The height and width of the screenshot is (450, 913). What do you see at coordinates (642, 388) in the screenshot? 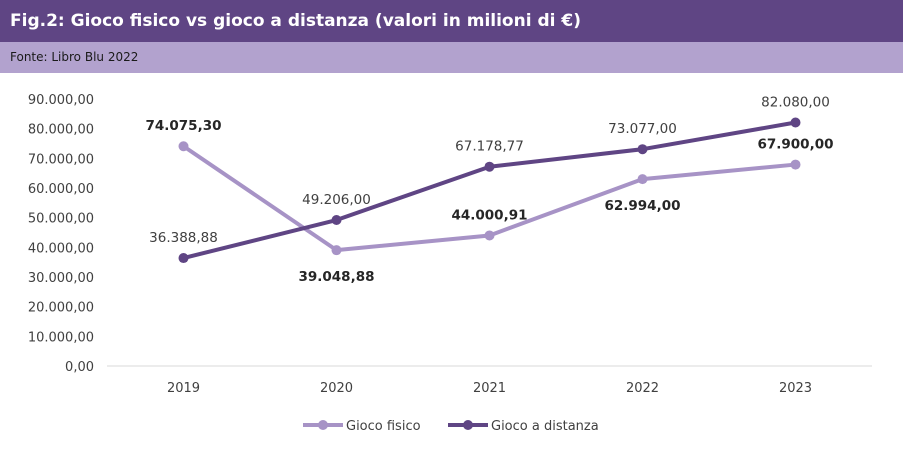
I see `x-tick-label: 2022` at bounding box center [642, 388].